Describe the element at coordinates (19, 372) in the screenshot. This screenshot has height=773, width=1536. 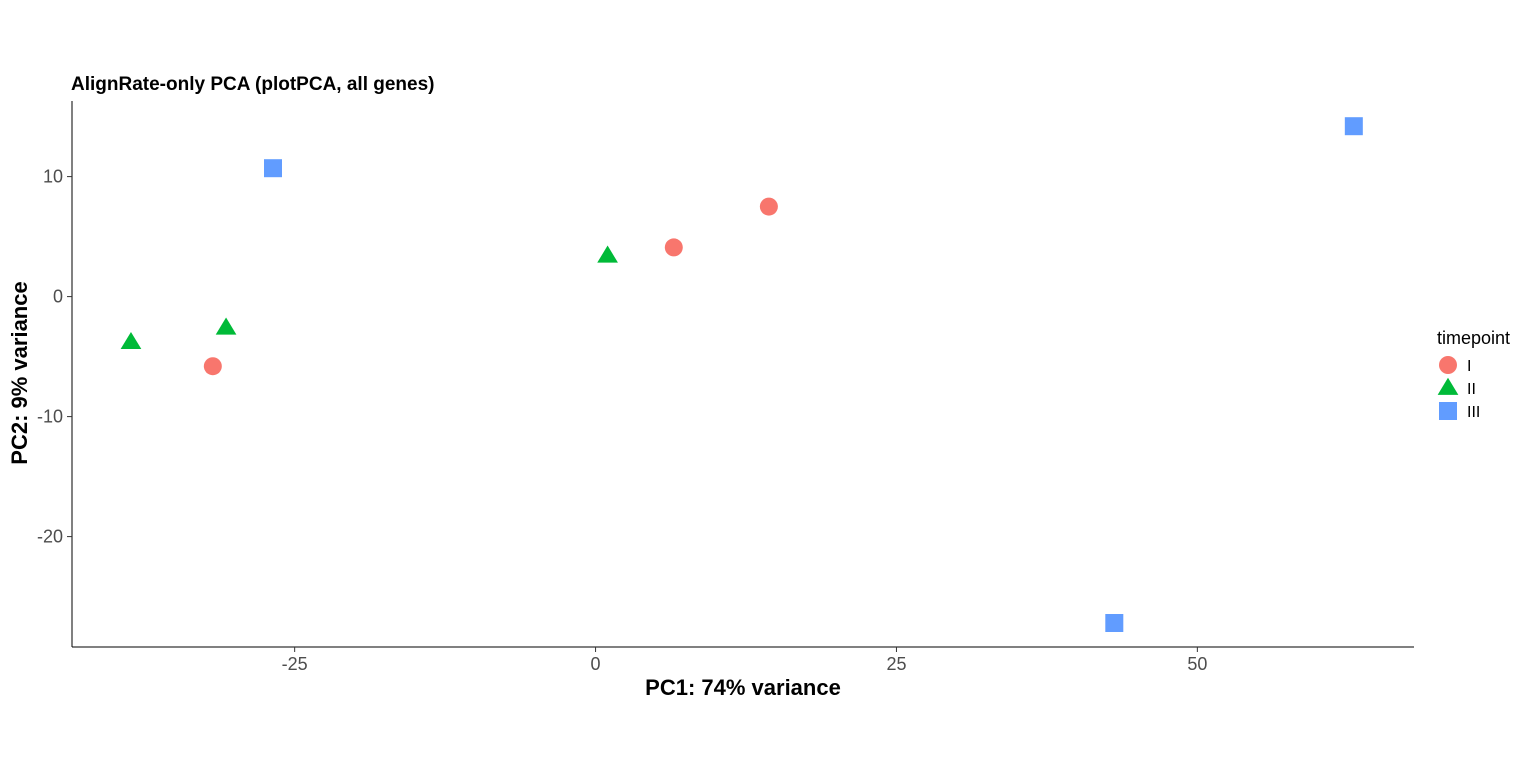
I see `y-axis-title: PC2: 9% variance` at that location.